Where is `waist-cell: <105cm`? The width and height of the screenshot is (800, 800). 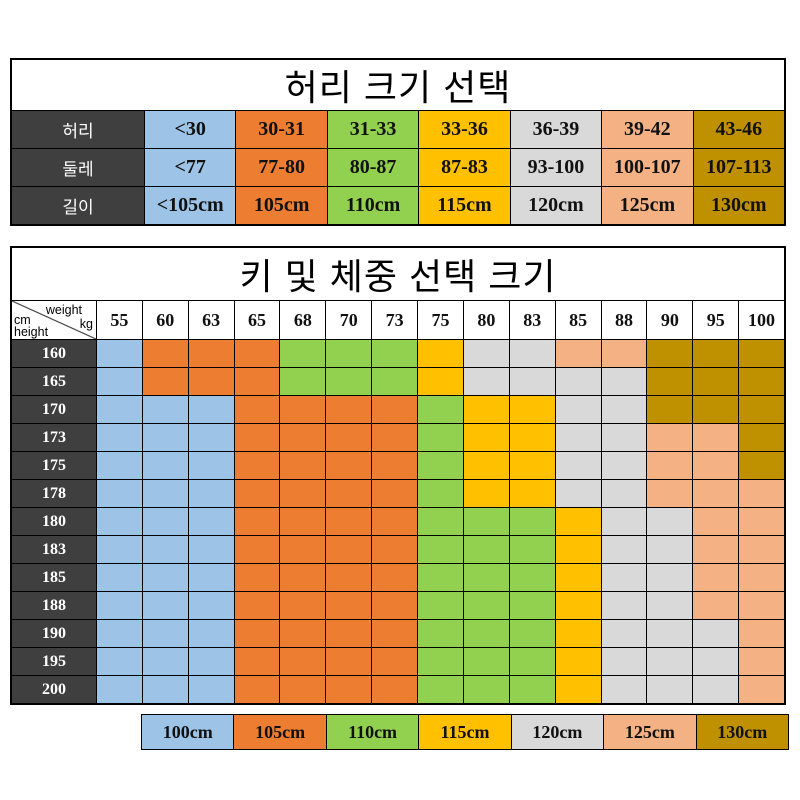 waist-cell: <105cm is located at coordinates (190, 205).